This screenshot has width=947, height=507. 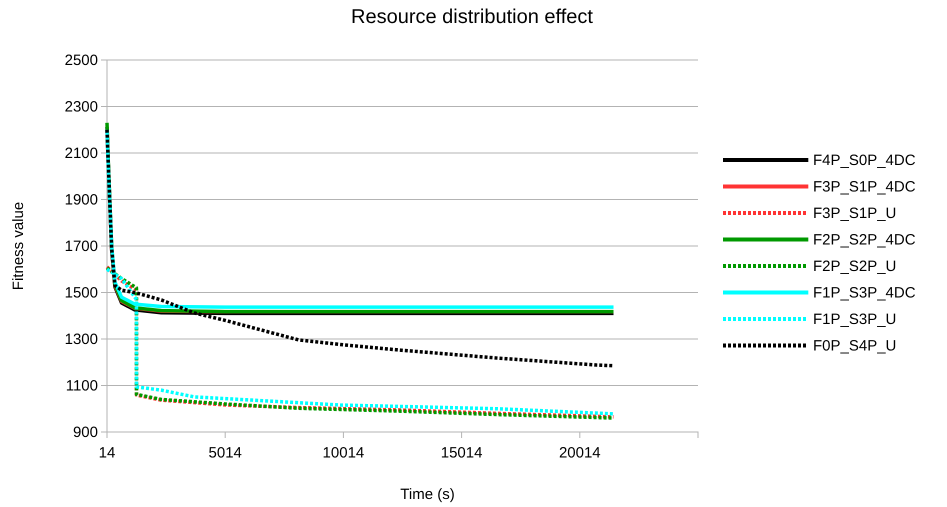 I want to click on y-tick-label: 2300, so click(x=81, y=107).